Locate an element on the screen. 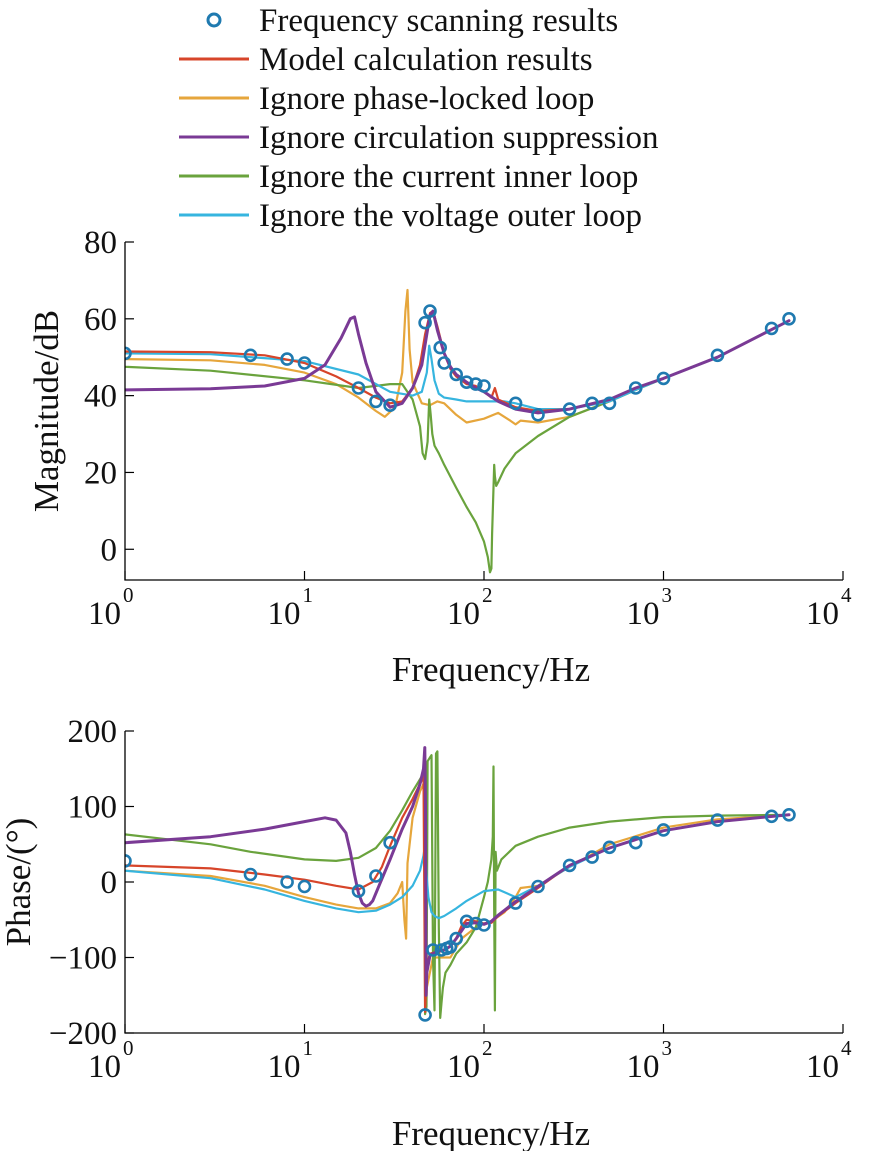 Image resolution: width=870 pixels, height=1151 pixels. series-line-ignore-phase-locked-loop is located at coordinates (458, 357).